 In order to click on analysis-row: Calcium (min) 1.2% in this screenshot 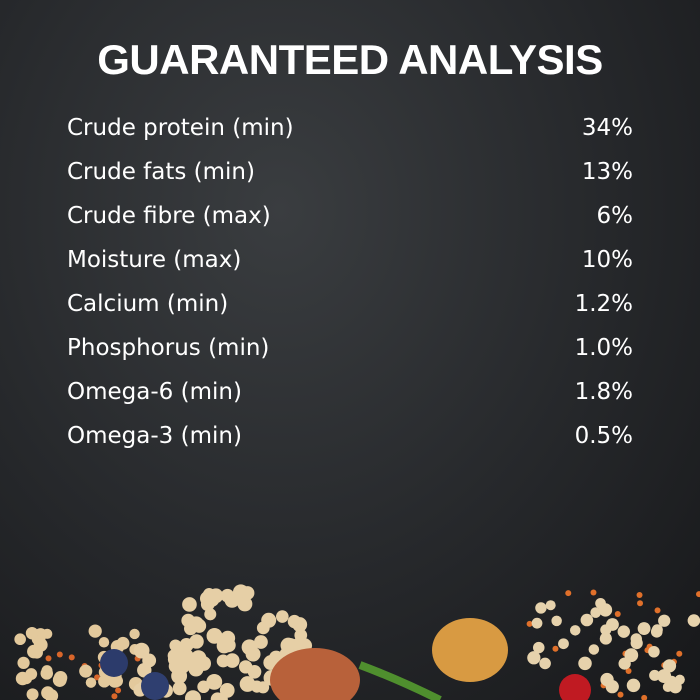, I will do `click(350, 308)`.